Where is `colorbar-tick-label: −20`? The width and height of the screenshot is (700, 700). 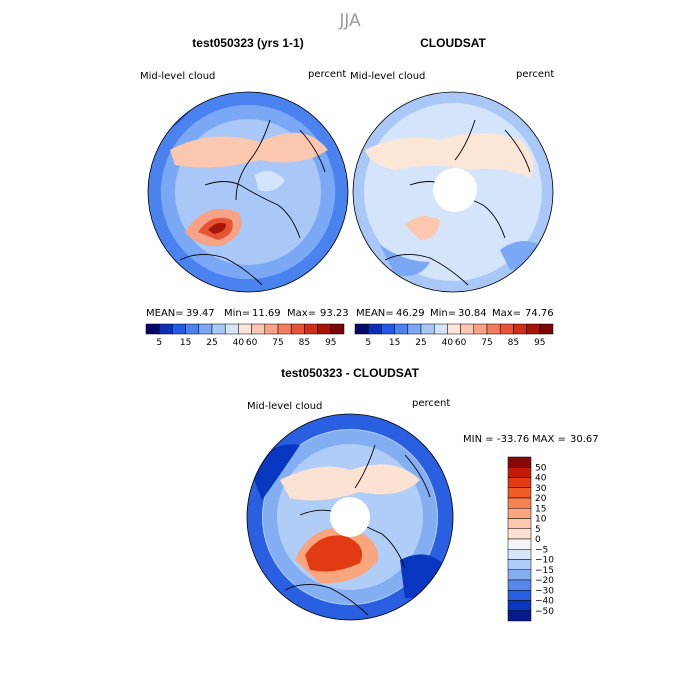
colorbar-tick-label: −20 is located at coordinates (544, 581).